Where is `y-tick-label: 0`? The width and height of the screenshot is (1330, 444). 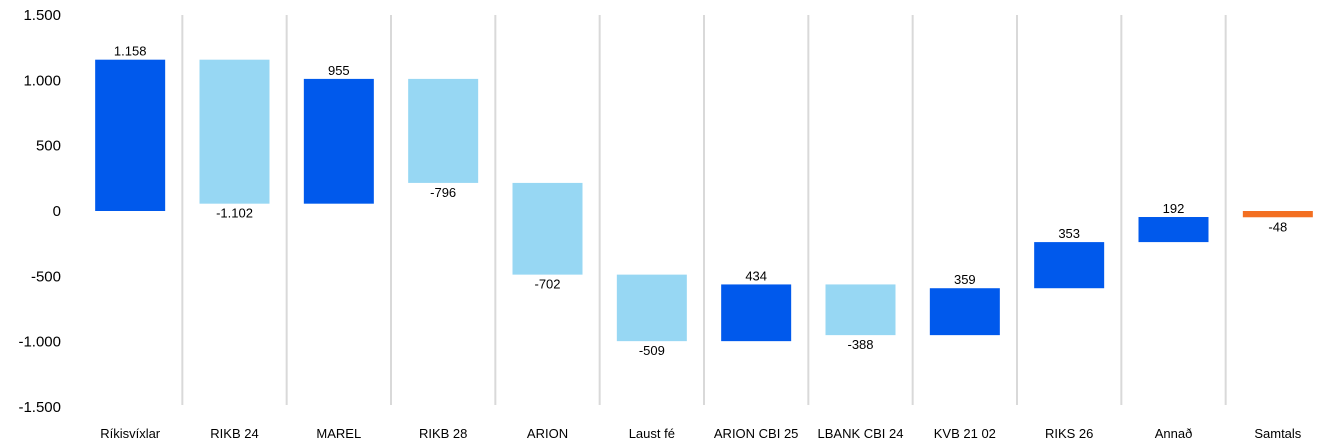
y-tick-label: 0 is located at coordinates (57, 211).